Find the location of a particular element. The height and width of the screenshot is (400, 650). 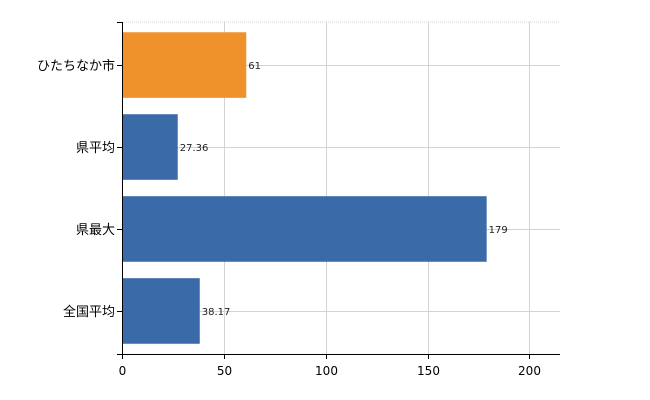

bar-data-label: 61 is located at coordinates (254, 66).